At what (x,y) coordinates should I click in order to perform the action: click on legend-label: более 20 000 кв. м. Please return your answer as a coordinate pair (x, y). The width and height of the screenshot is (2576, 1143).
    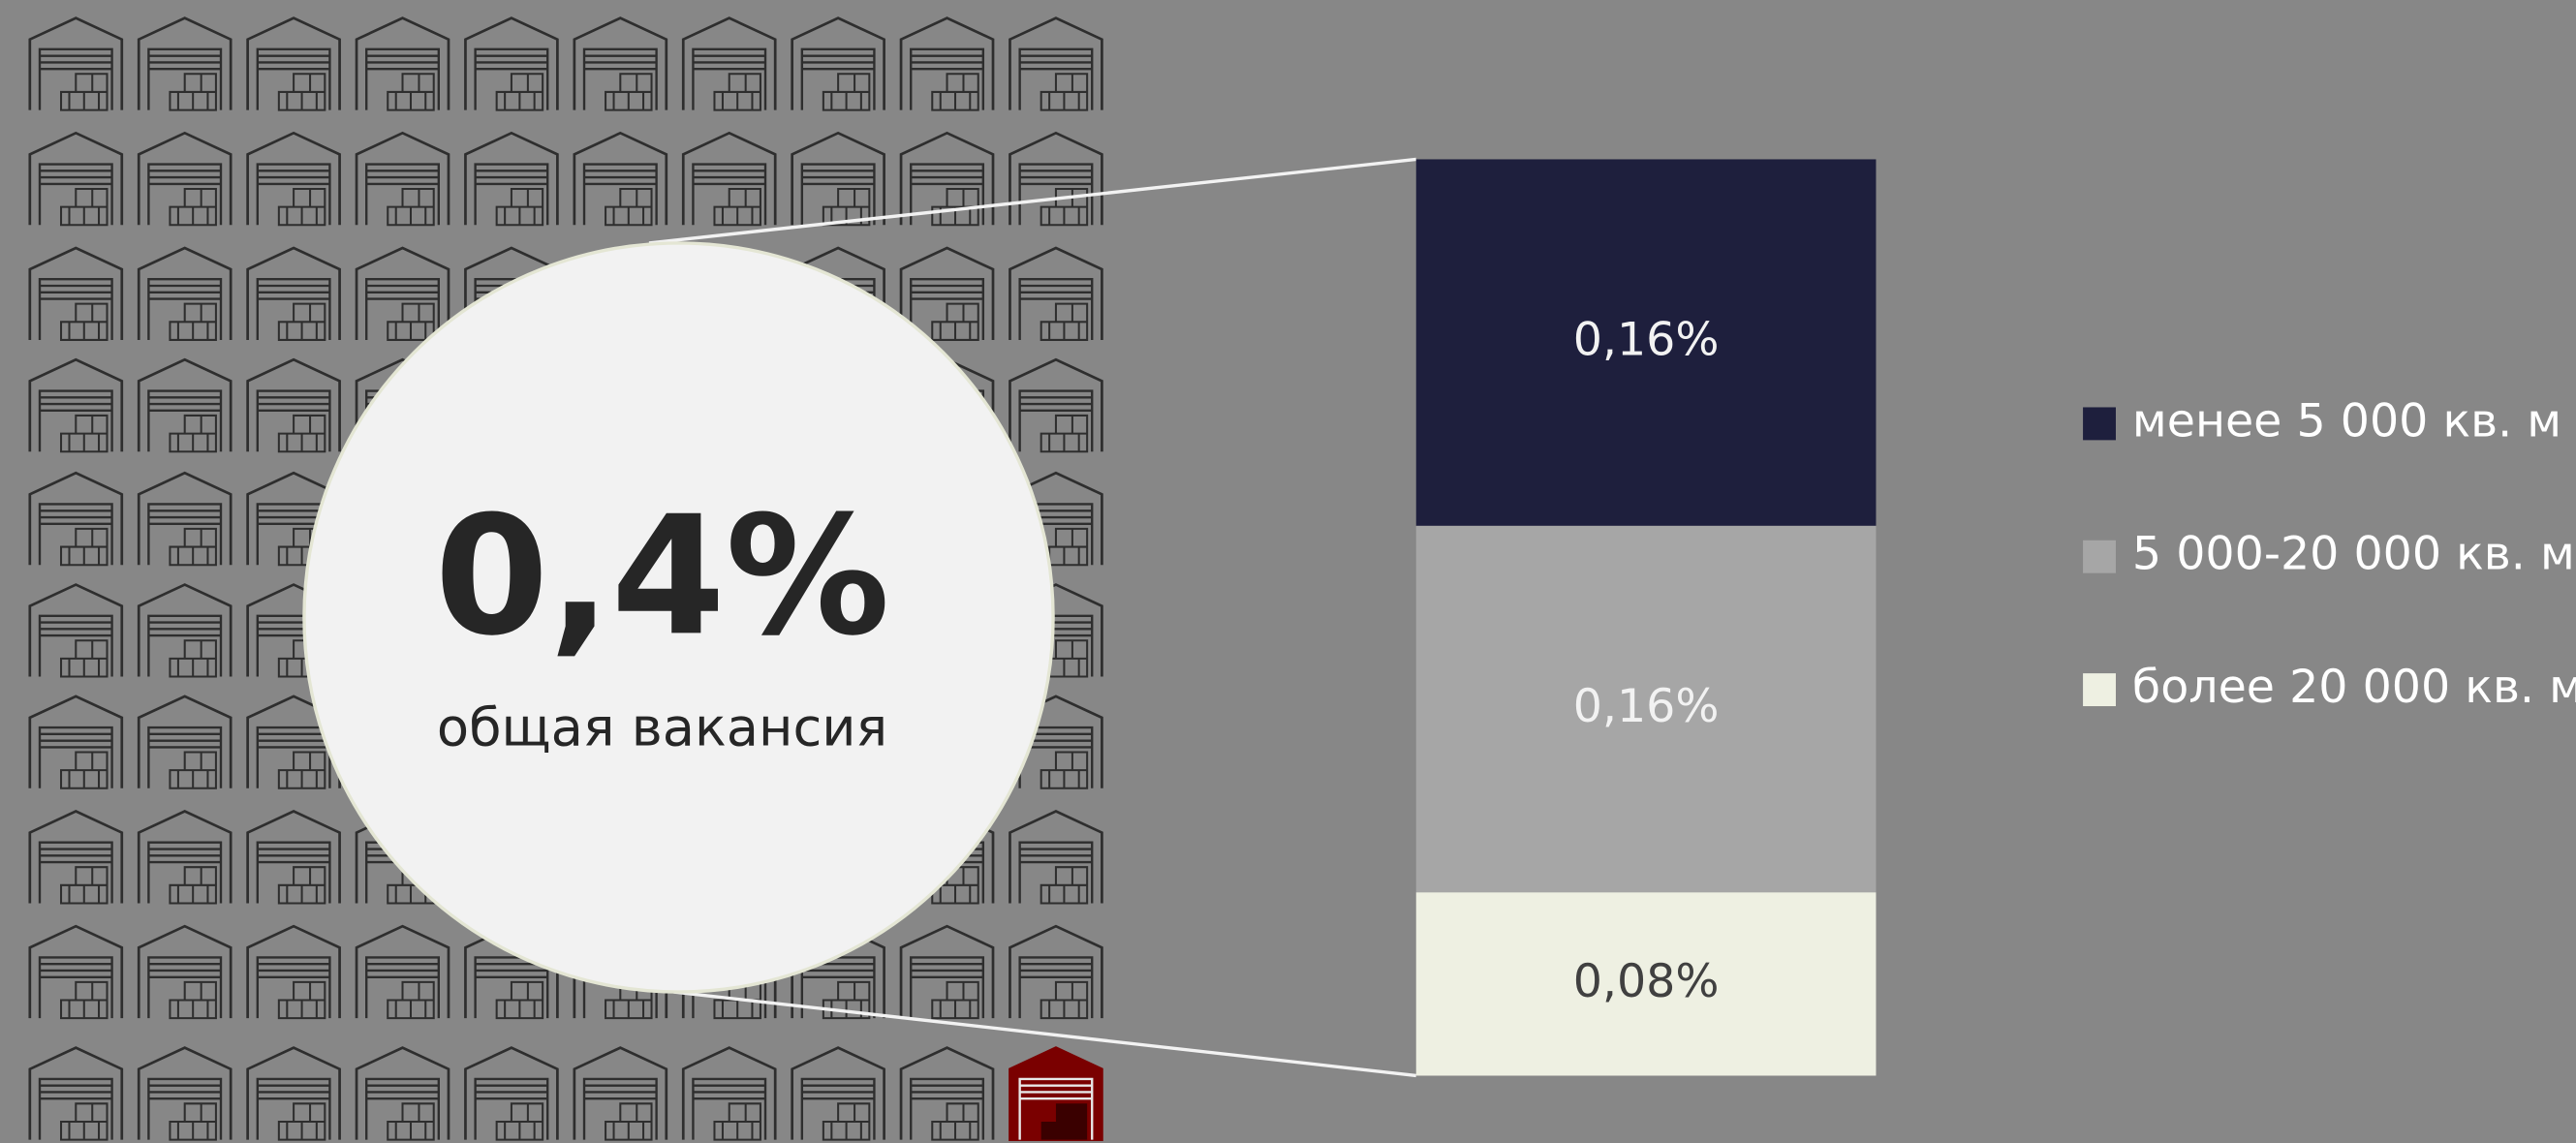
    Looking at the image, I should click on (2354, 687).